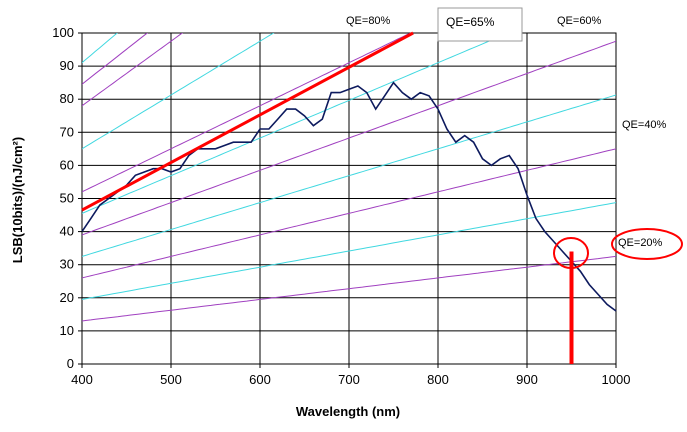 The width and height of the screenshot is (687, 432). Describe the element at coordinates (67, 131) in the screenshot. I see `y-tick-label-70: 70` at that location.